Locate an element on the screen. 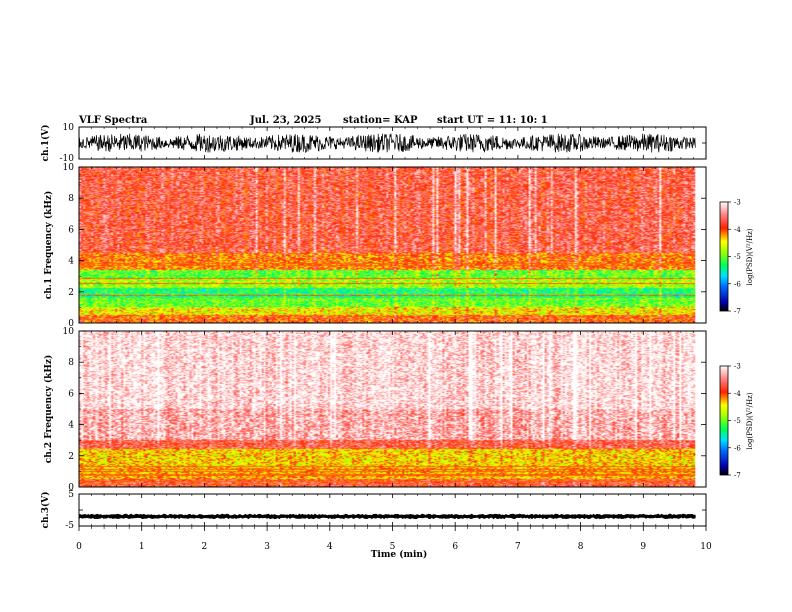 The image size is (792, 612). ch1-waveform-panel: 10 -10 ch.1(V) is located at coordinates (373, 143).